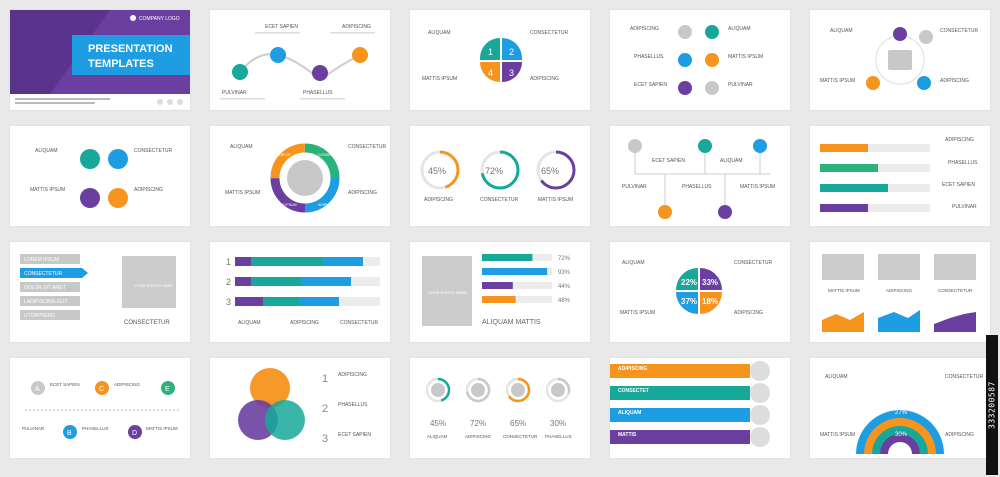 This screenshot has width=1000, height=477. What do you see at coordinates (478, 423) in the screenshot?
I see `s19-p2: 72%` at bounding box center [478, 423].